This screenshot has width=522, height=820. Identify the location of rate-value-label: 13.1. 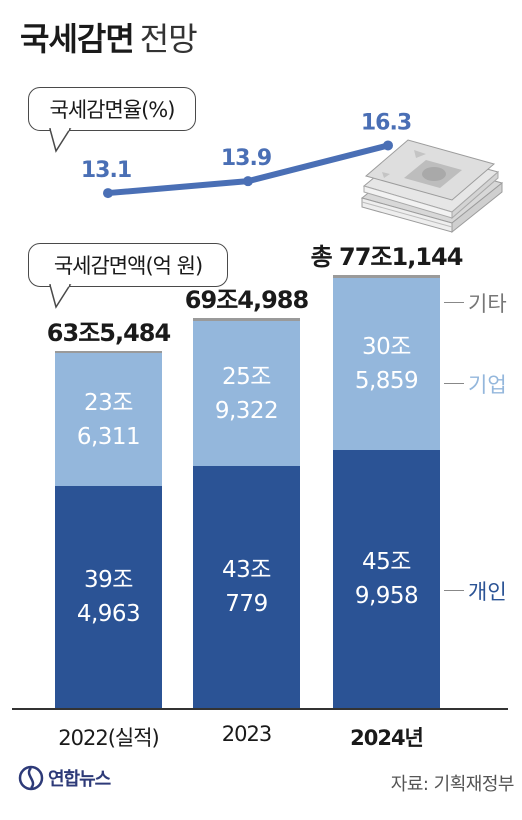
(106, 170).